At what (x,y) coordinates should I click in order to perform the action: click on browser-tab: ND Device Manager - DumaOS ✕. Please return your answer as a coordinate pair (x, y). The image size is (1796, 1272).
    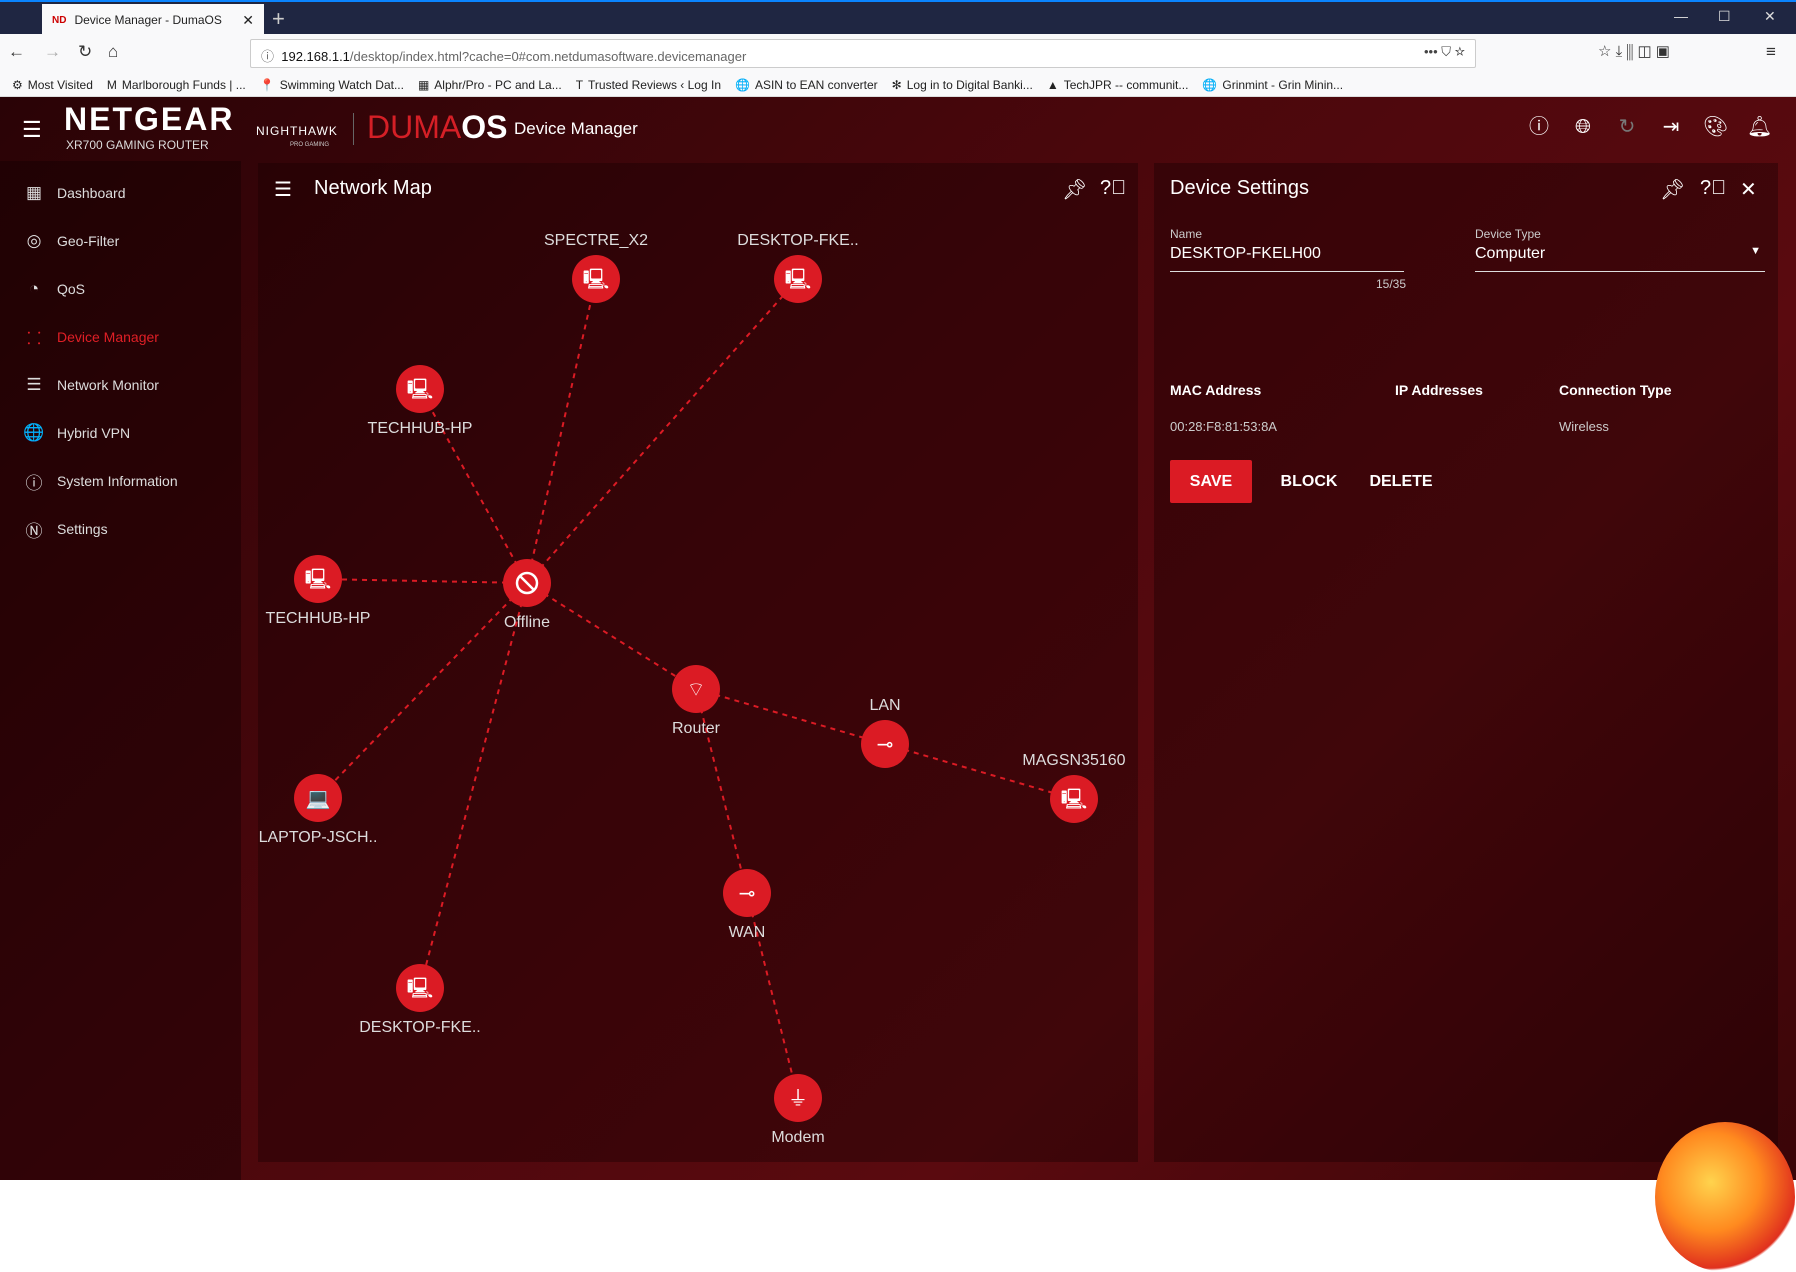
    Looking at the image, I should click on (153, 20).